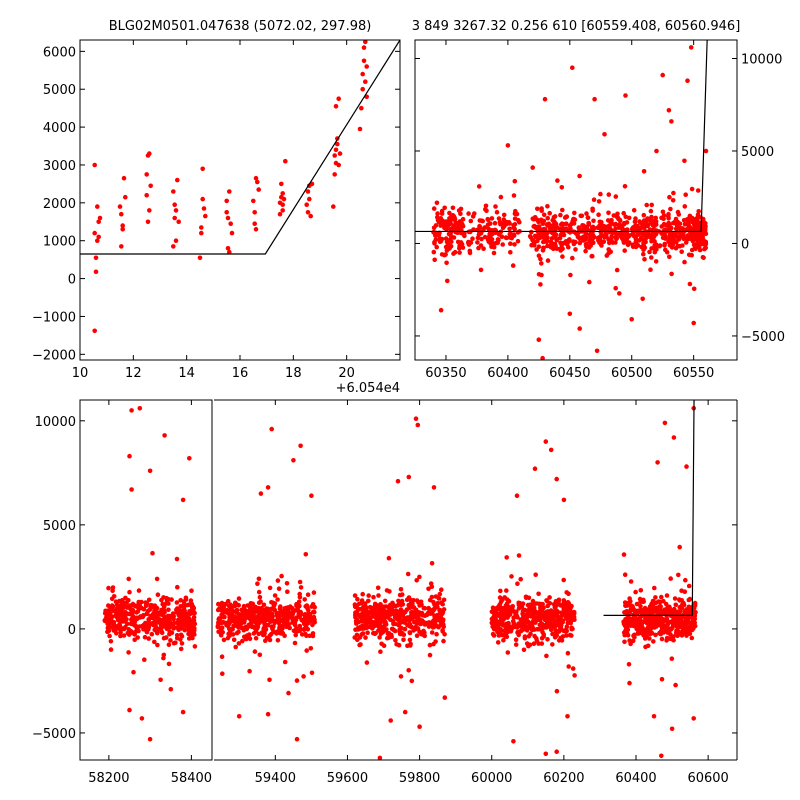  I want to click on y-tick-label: 10000, so click(55, 422).